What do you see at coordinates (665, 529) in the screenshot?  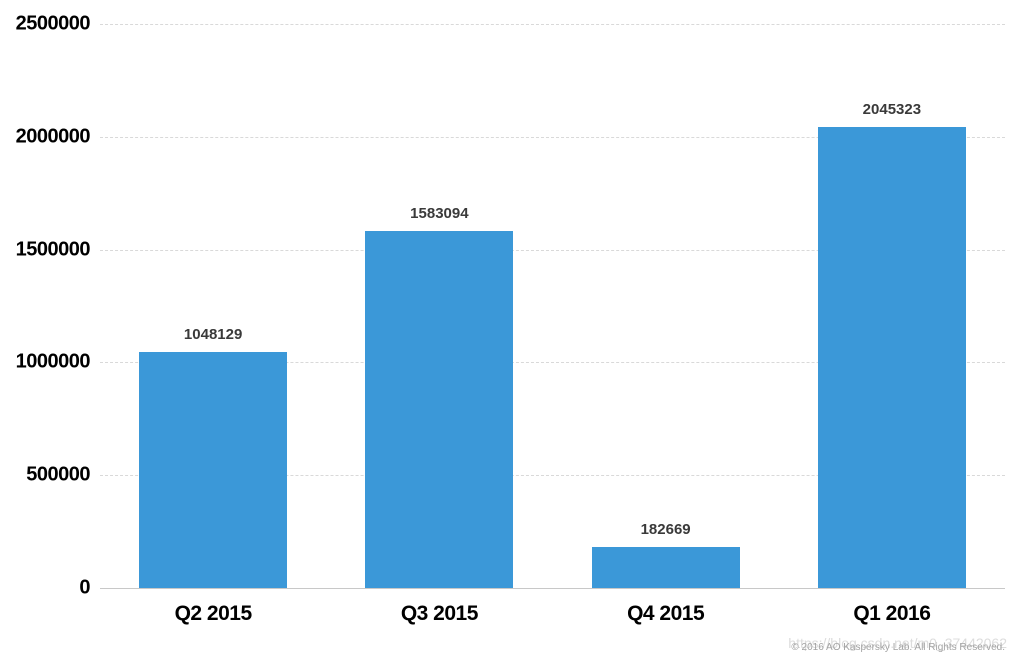 I see `bar-value-label: 182669` at bounding box center [665, 529].